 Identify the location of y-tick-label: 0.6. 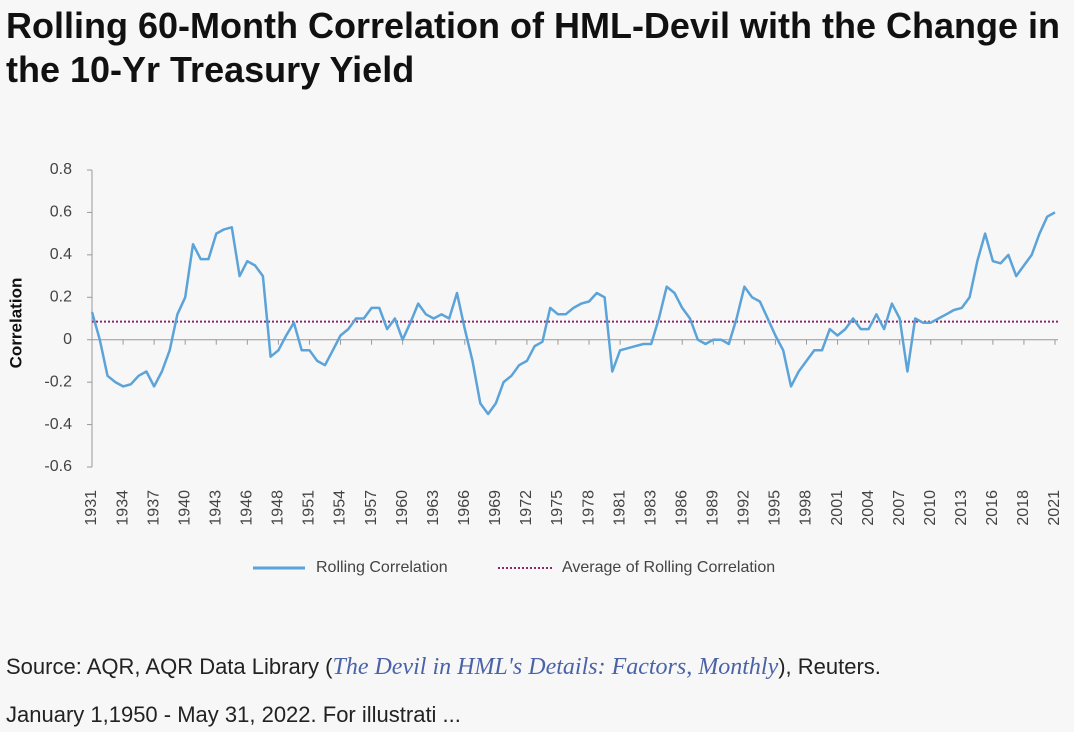
(61, 212).